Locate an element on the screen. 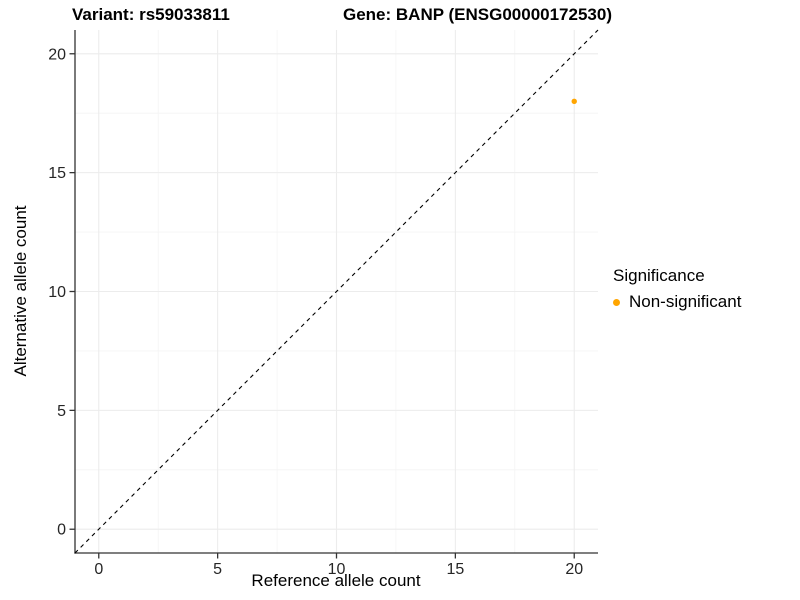 The width and height of the screenshot is (800, 600). y-tick-label: 20 is located at coordinates (57, 54).